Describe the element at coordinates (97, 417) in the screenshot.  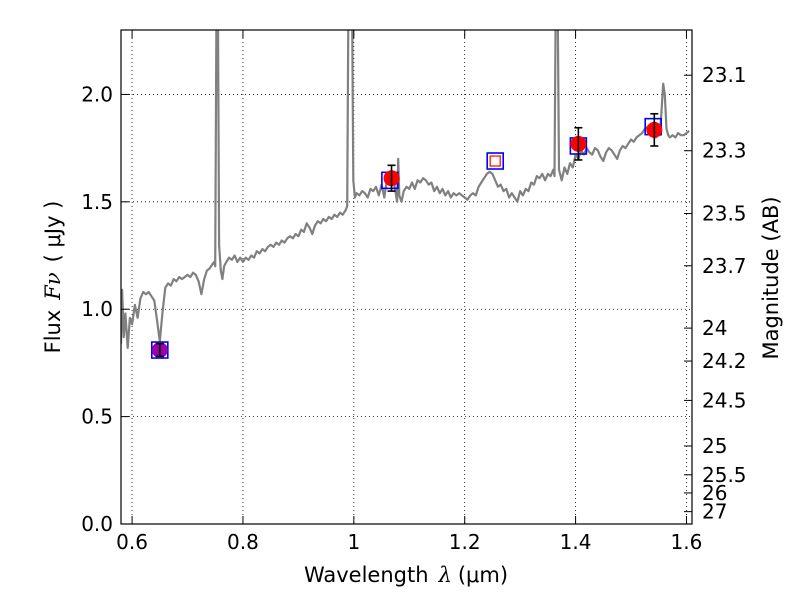
I see `y-tick-label: 0.5` at that location.